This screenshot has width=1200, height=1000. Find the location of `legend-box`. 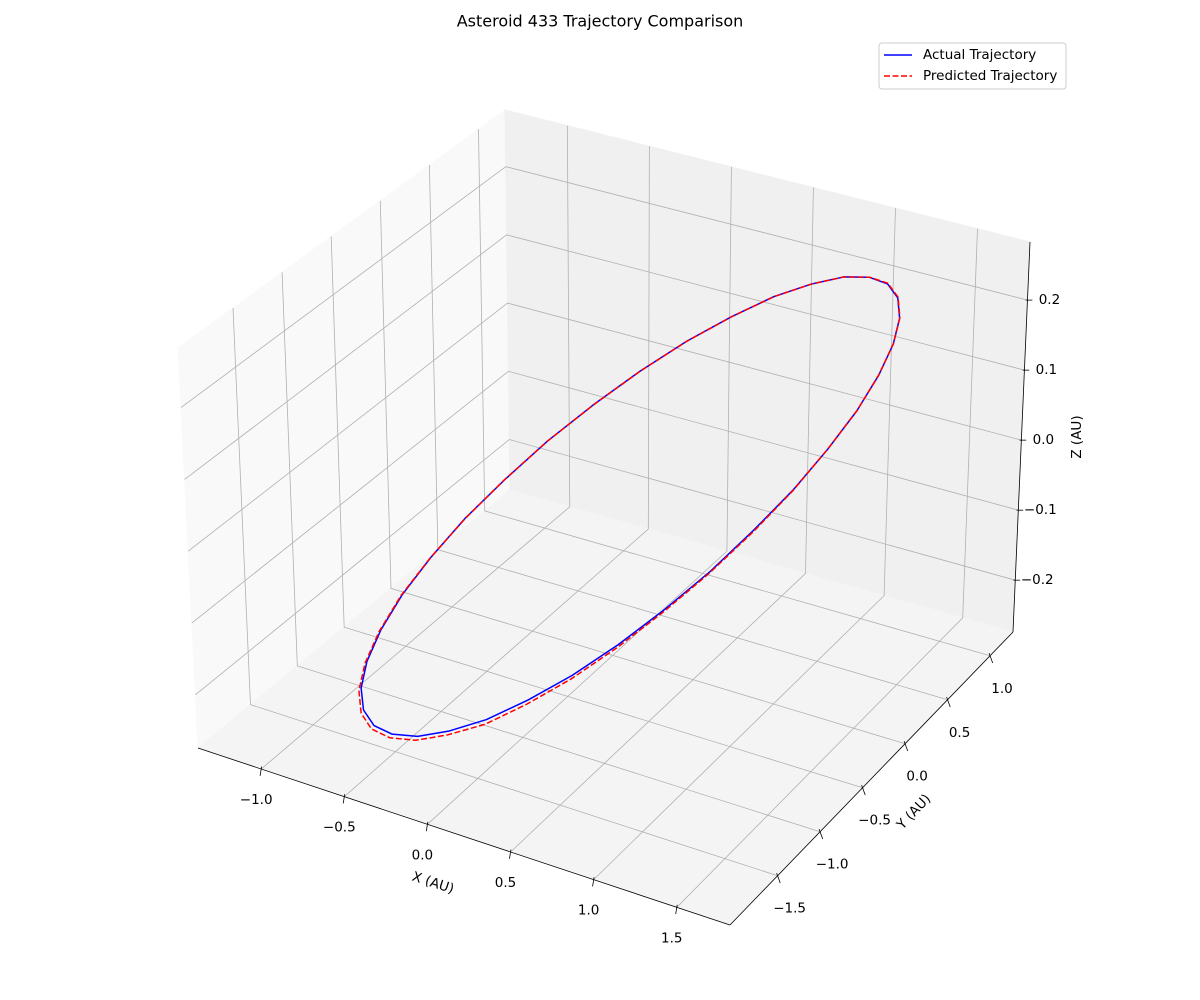

legend-box is located at coordinates (972, 66).